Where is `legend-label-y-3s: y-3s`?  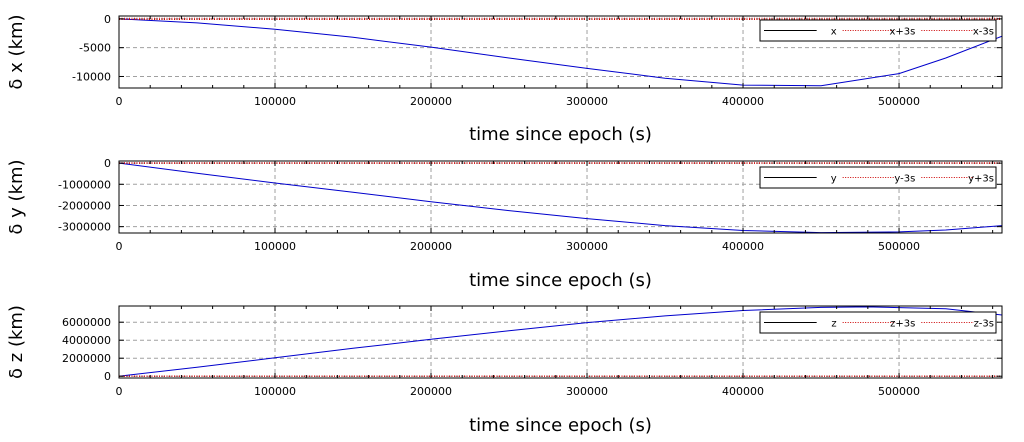
legend-label-y-3s: y-3s is located at coordinates (904, 179).